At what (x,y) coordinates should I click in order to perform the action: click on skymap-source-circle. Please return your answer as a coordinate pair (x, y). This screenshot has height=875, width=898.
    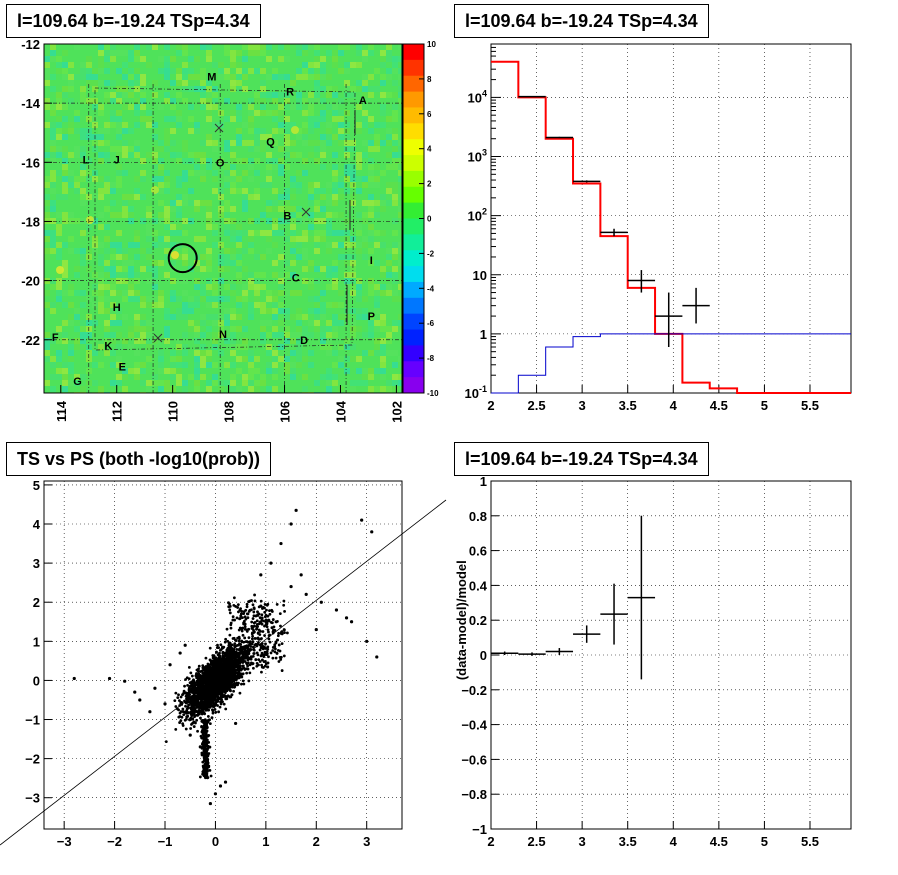
    Looking at the image, I should click on (182, 258).